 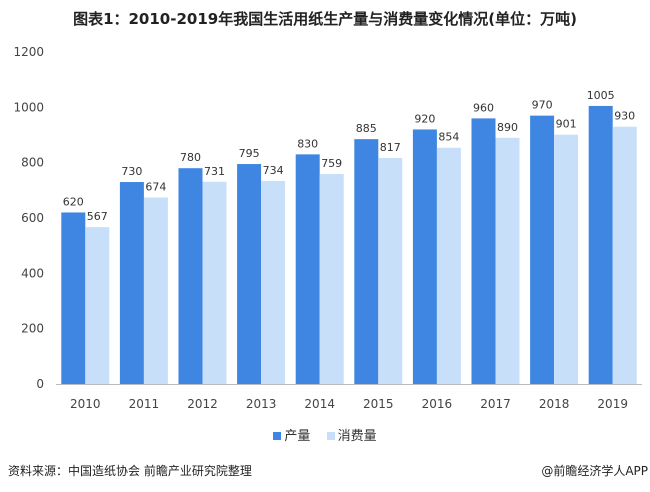 I want to click on data-label: 901, so click(x=566, y=124).